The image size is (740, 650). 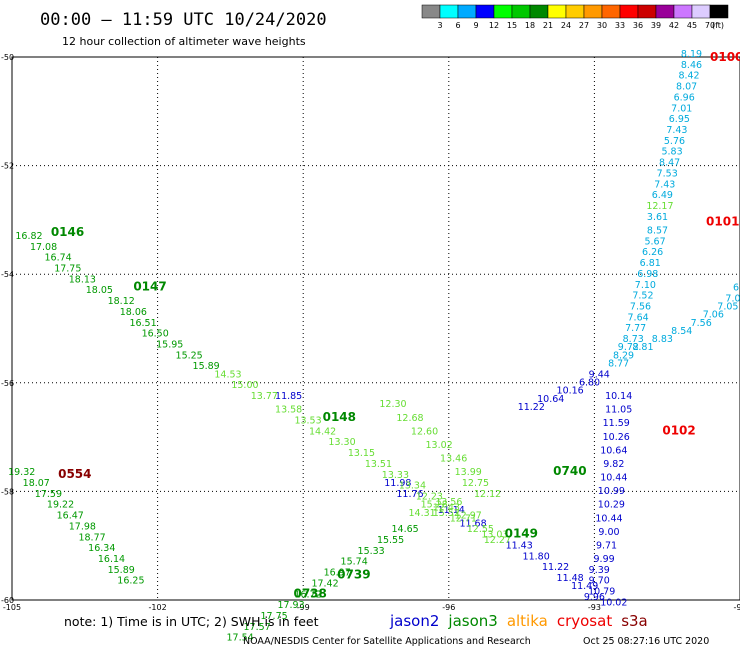 What do you see at coordinates (438, 445) in the screenshot?
I see `data-point-label: 13.02` at bounding box center [438, 445].